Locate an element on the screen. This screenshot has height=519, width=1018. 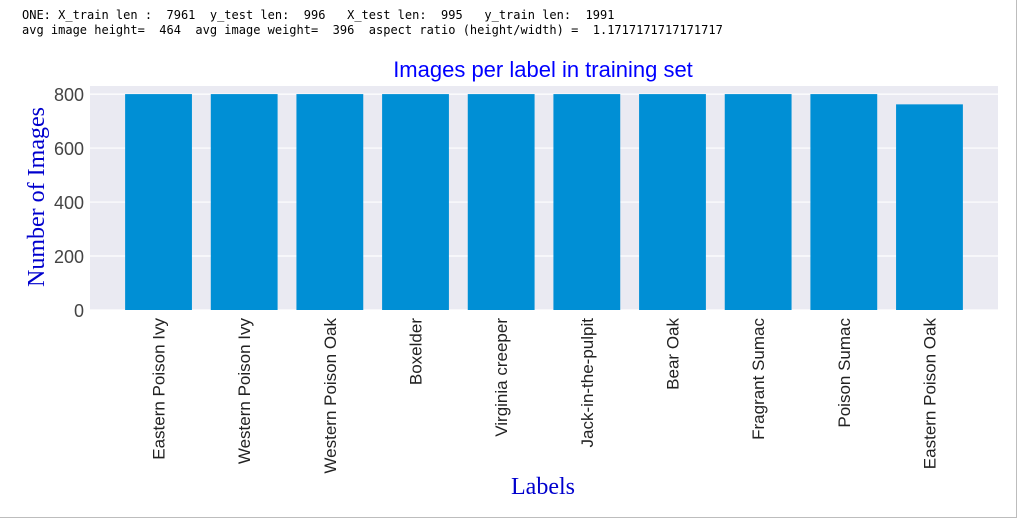
y-axis-label: Number of Images is located at coordinates (37, 197).